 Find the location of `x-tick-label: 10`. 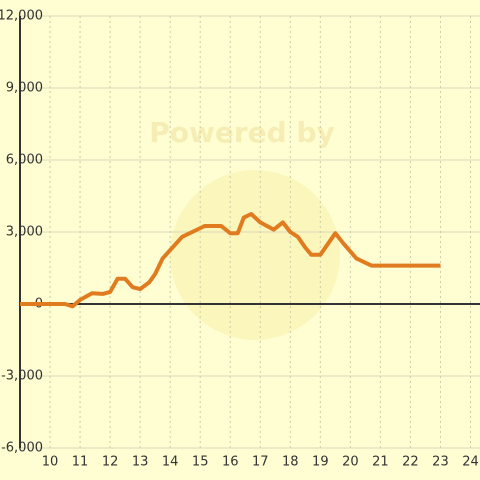

x-tick-label: 10 is located at coordinates (50, 462).